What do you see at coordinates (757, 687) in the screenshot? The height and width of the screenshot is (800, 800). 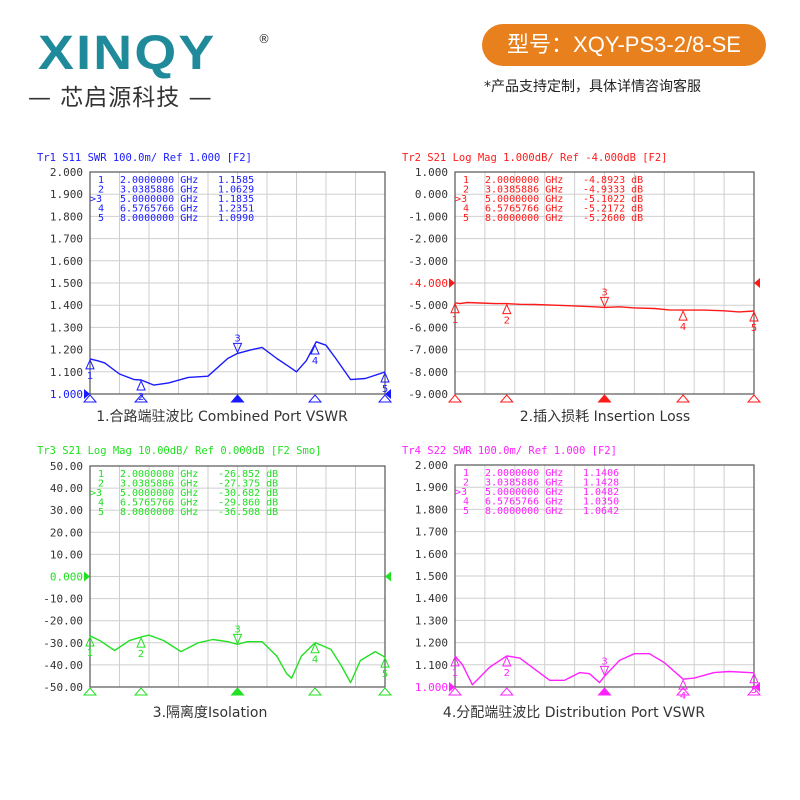 I see `reference-right-arrow-icon` at bounding box center [757, 687].